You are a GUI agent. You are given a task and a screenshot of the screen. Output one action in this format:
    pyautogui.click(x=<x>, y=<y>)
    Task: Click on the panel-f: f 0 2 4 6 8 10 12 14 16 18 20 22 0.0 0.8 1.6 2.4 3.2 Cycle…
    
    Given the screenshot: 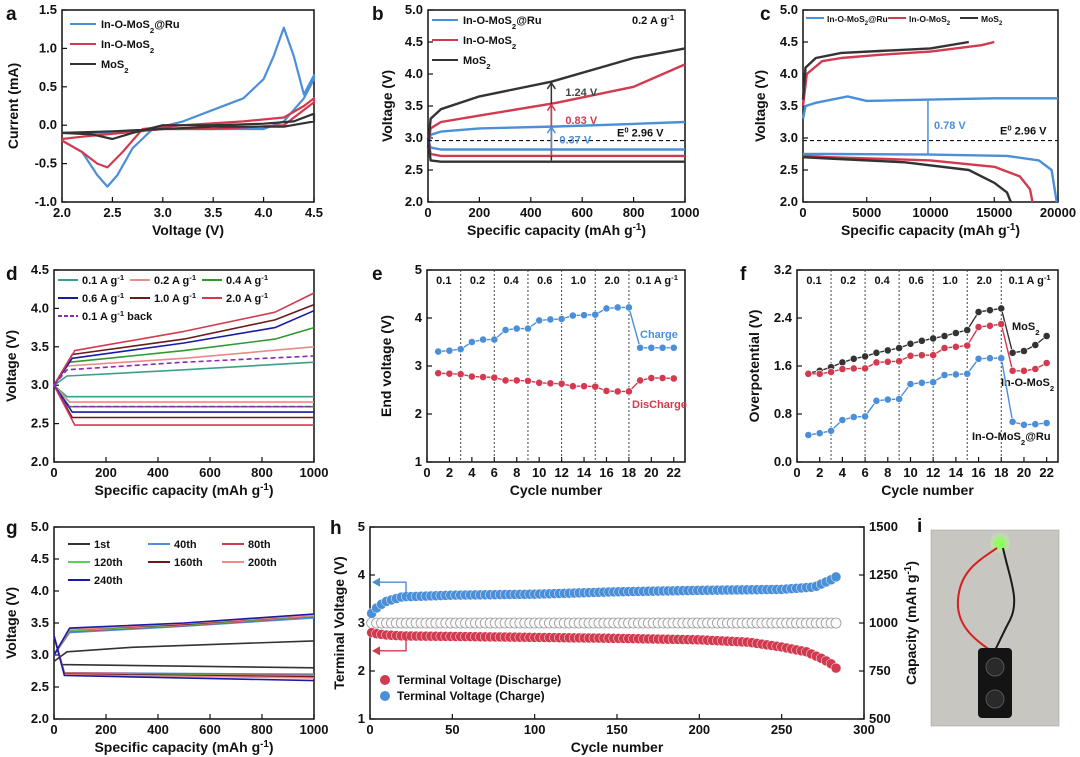 What is the action you would take?
    pyautogui.click(x=899, y=380)
    